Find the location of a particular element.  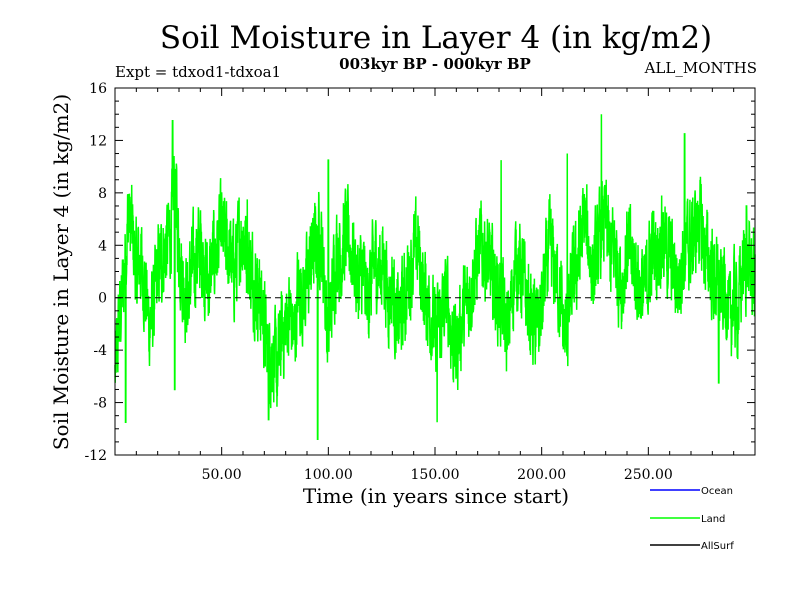

chart-subtitle: 003kyr BP - 000kyr BP is located at coordinates (435, 64).